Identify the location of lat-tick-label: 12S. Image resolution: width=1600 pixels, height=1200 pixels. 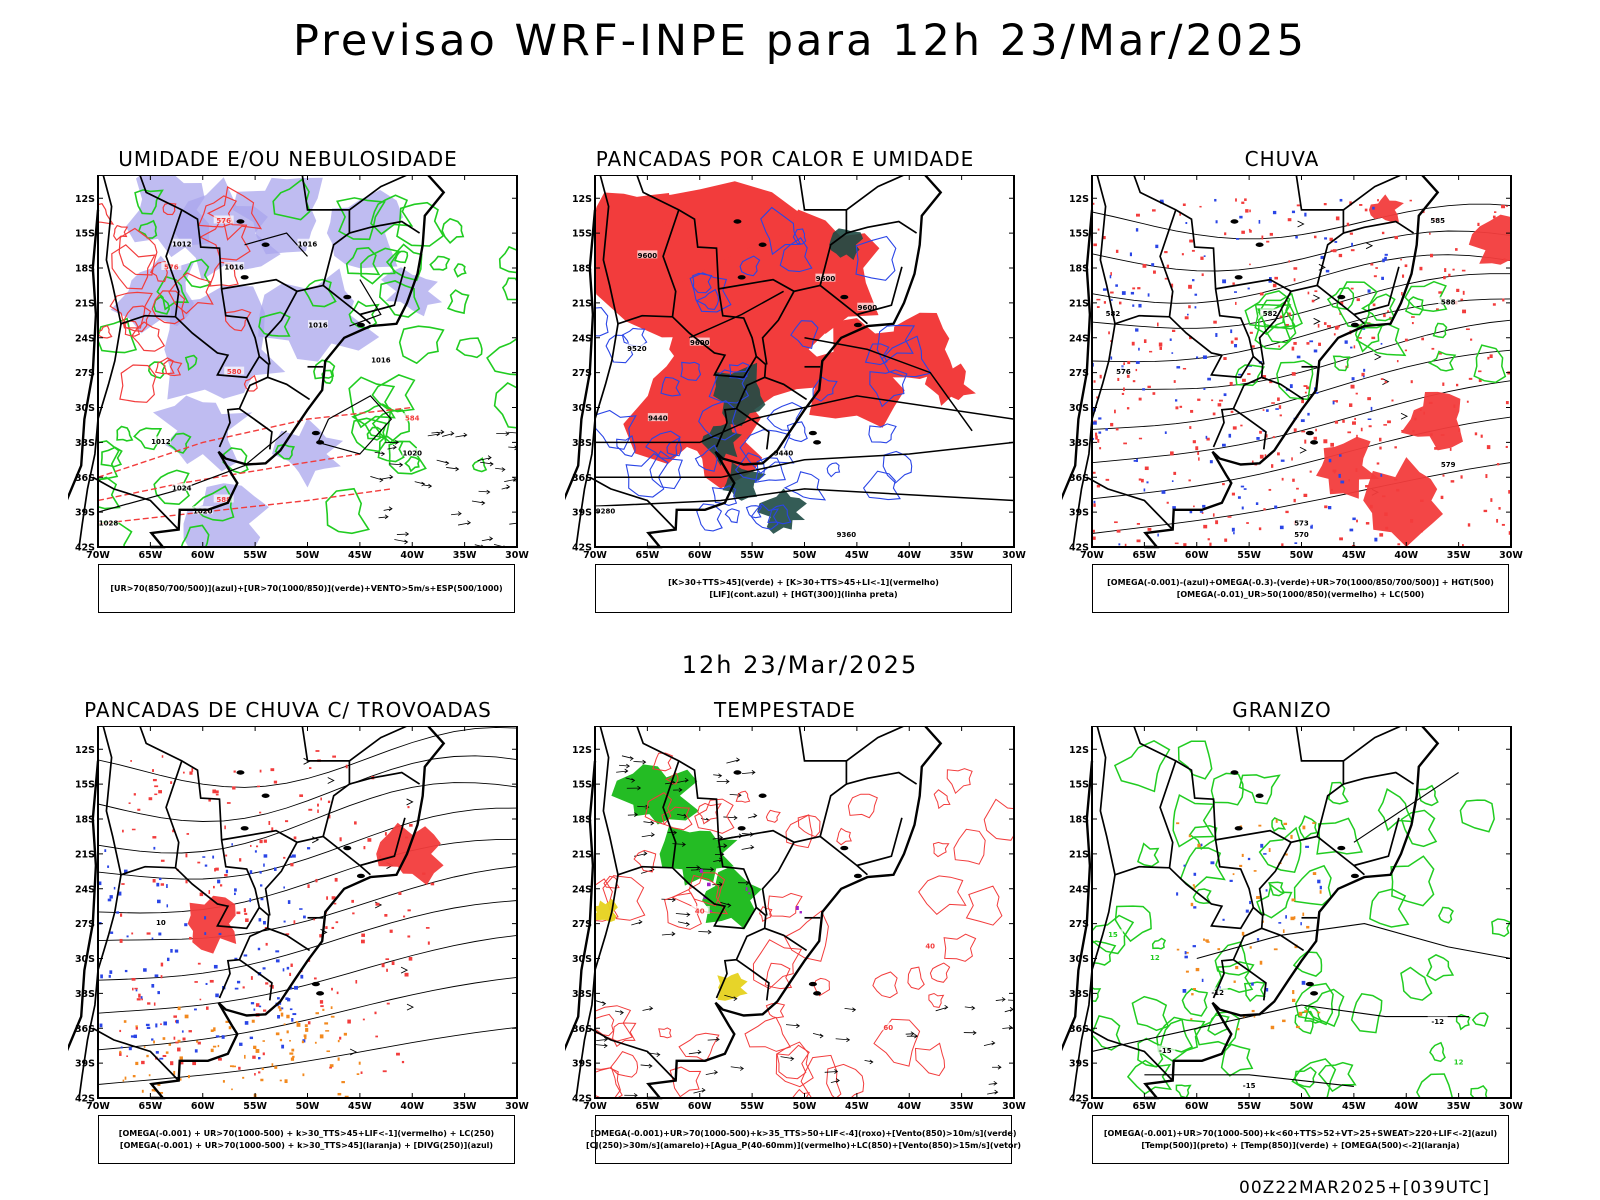
(1079, 750).